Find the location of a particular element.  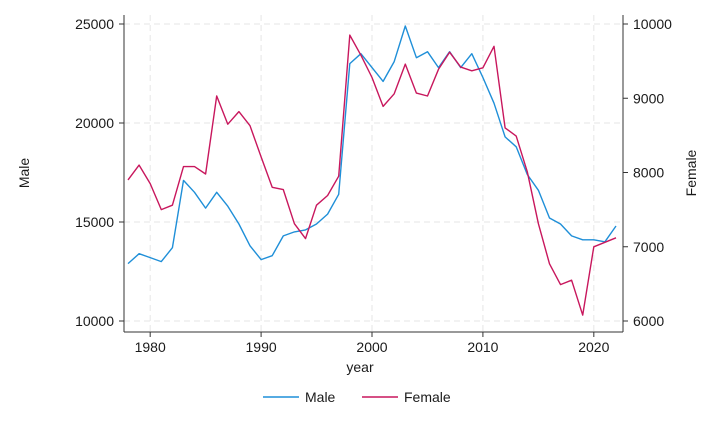

left-y-tick-label: 15000 is located at coordinates (94, 222).